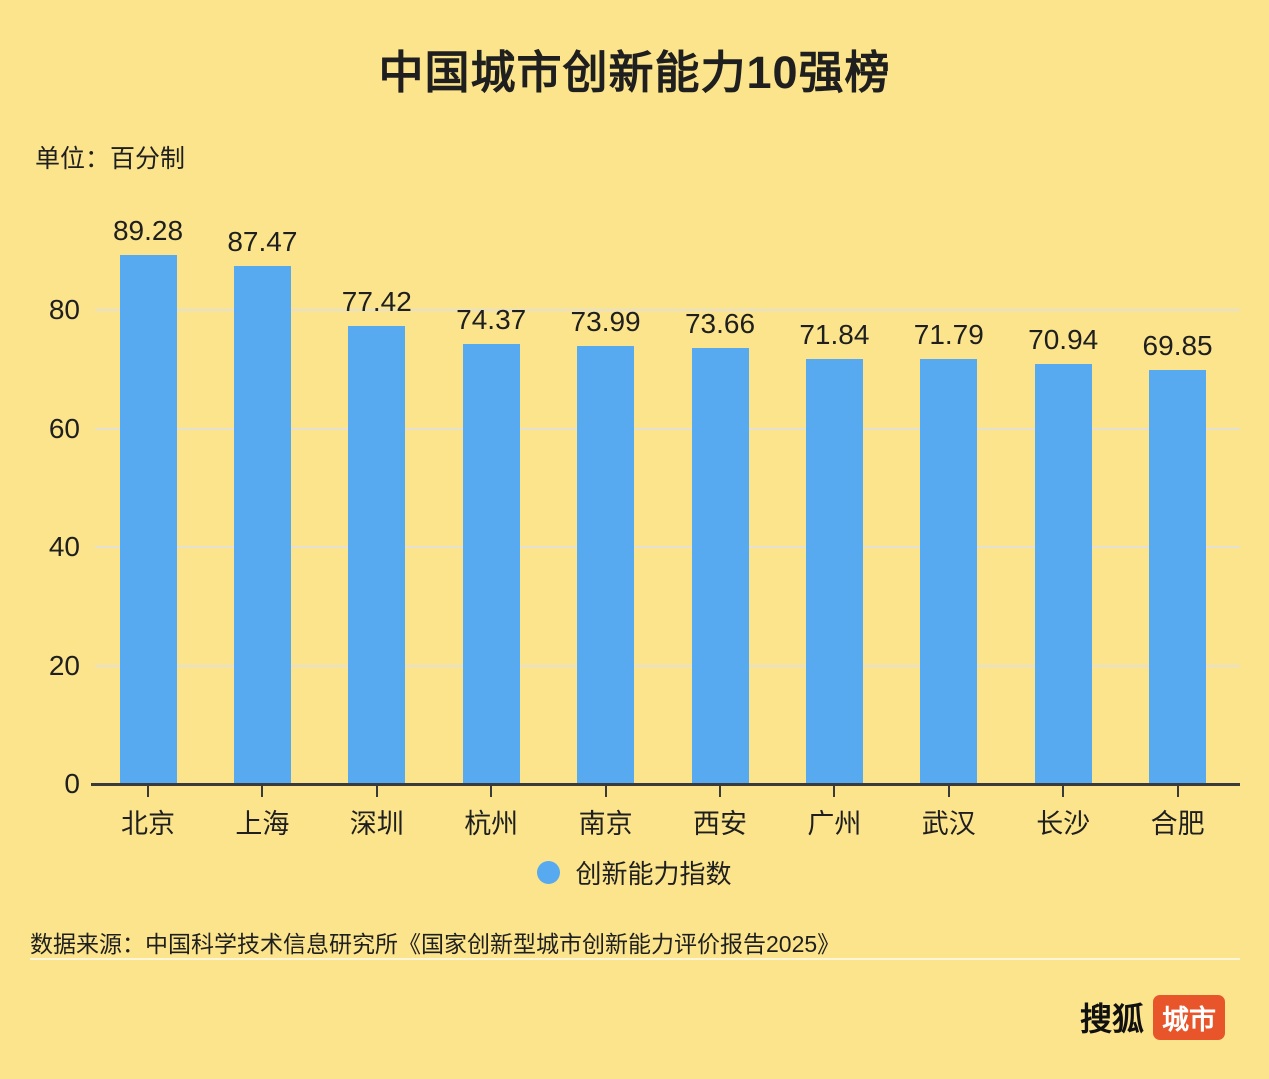  I want to click on bar-value-label: 71.84, so click(834, 334).